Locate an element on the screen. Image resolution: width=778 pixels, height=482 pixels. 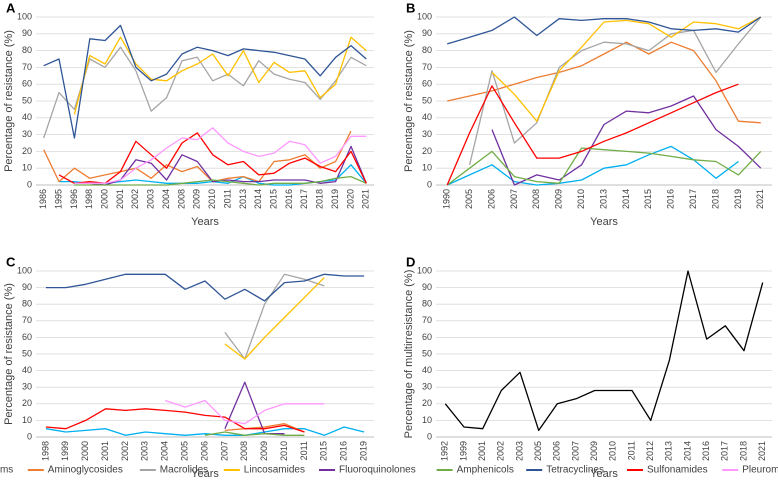
x-tick-label: 1986 is located at coordinates (43, 199).